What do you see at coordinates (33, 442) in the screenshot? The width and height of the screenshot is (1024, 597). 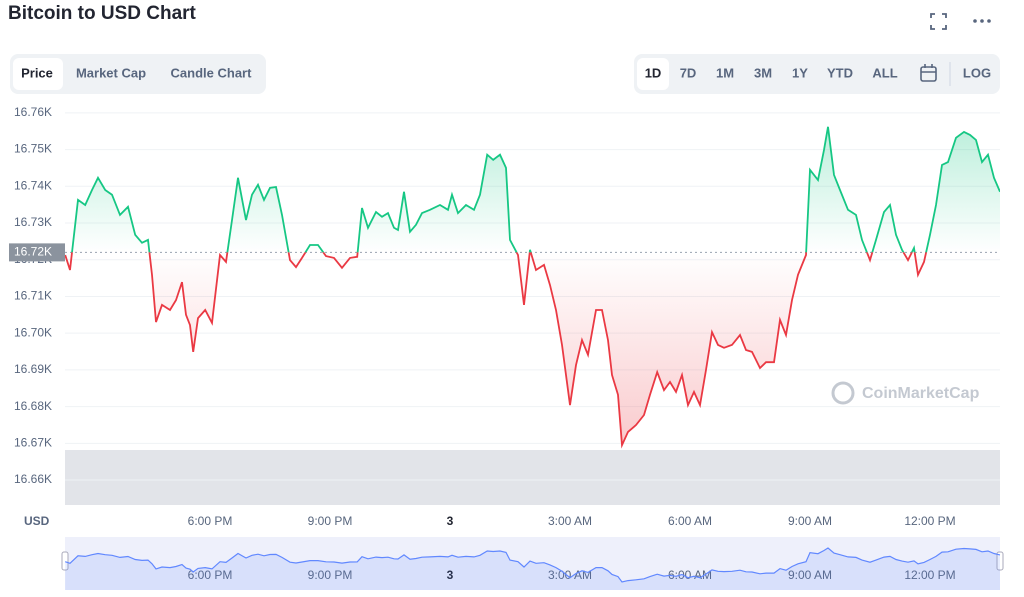 I see `y-tick-label: 16.67K` at bounding box center [33, 442].